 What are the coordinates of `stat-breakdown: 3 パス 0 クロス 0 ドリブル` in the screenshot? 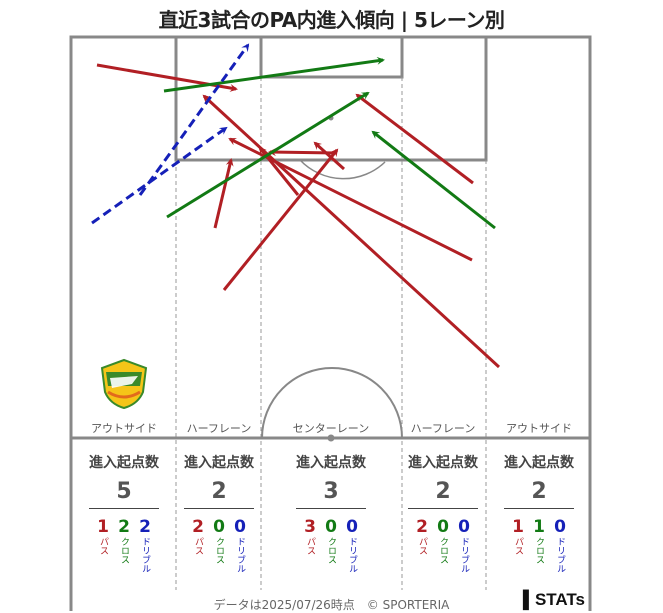 It's located at (331, 545).